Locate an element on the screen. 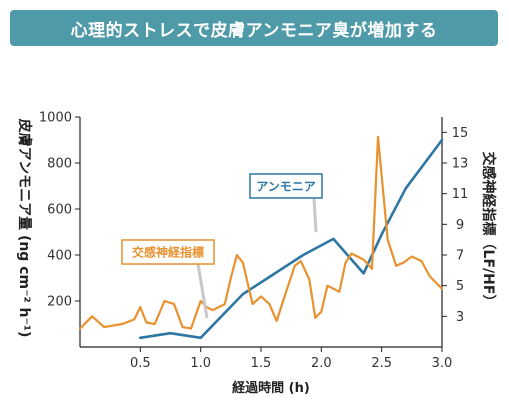 Image resolution: width=509 pixels, height=414 pixels. chart-banner-title: 心理的ストレスで皮膚アンモニア臭が増加する is located at coordinates (254, 28).